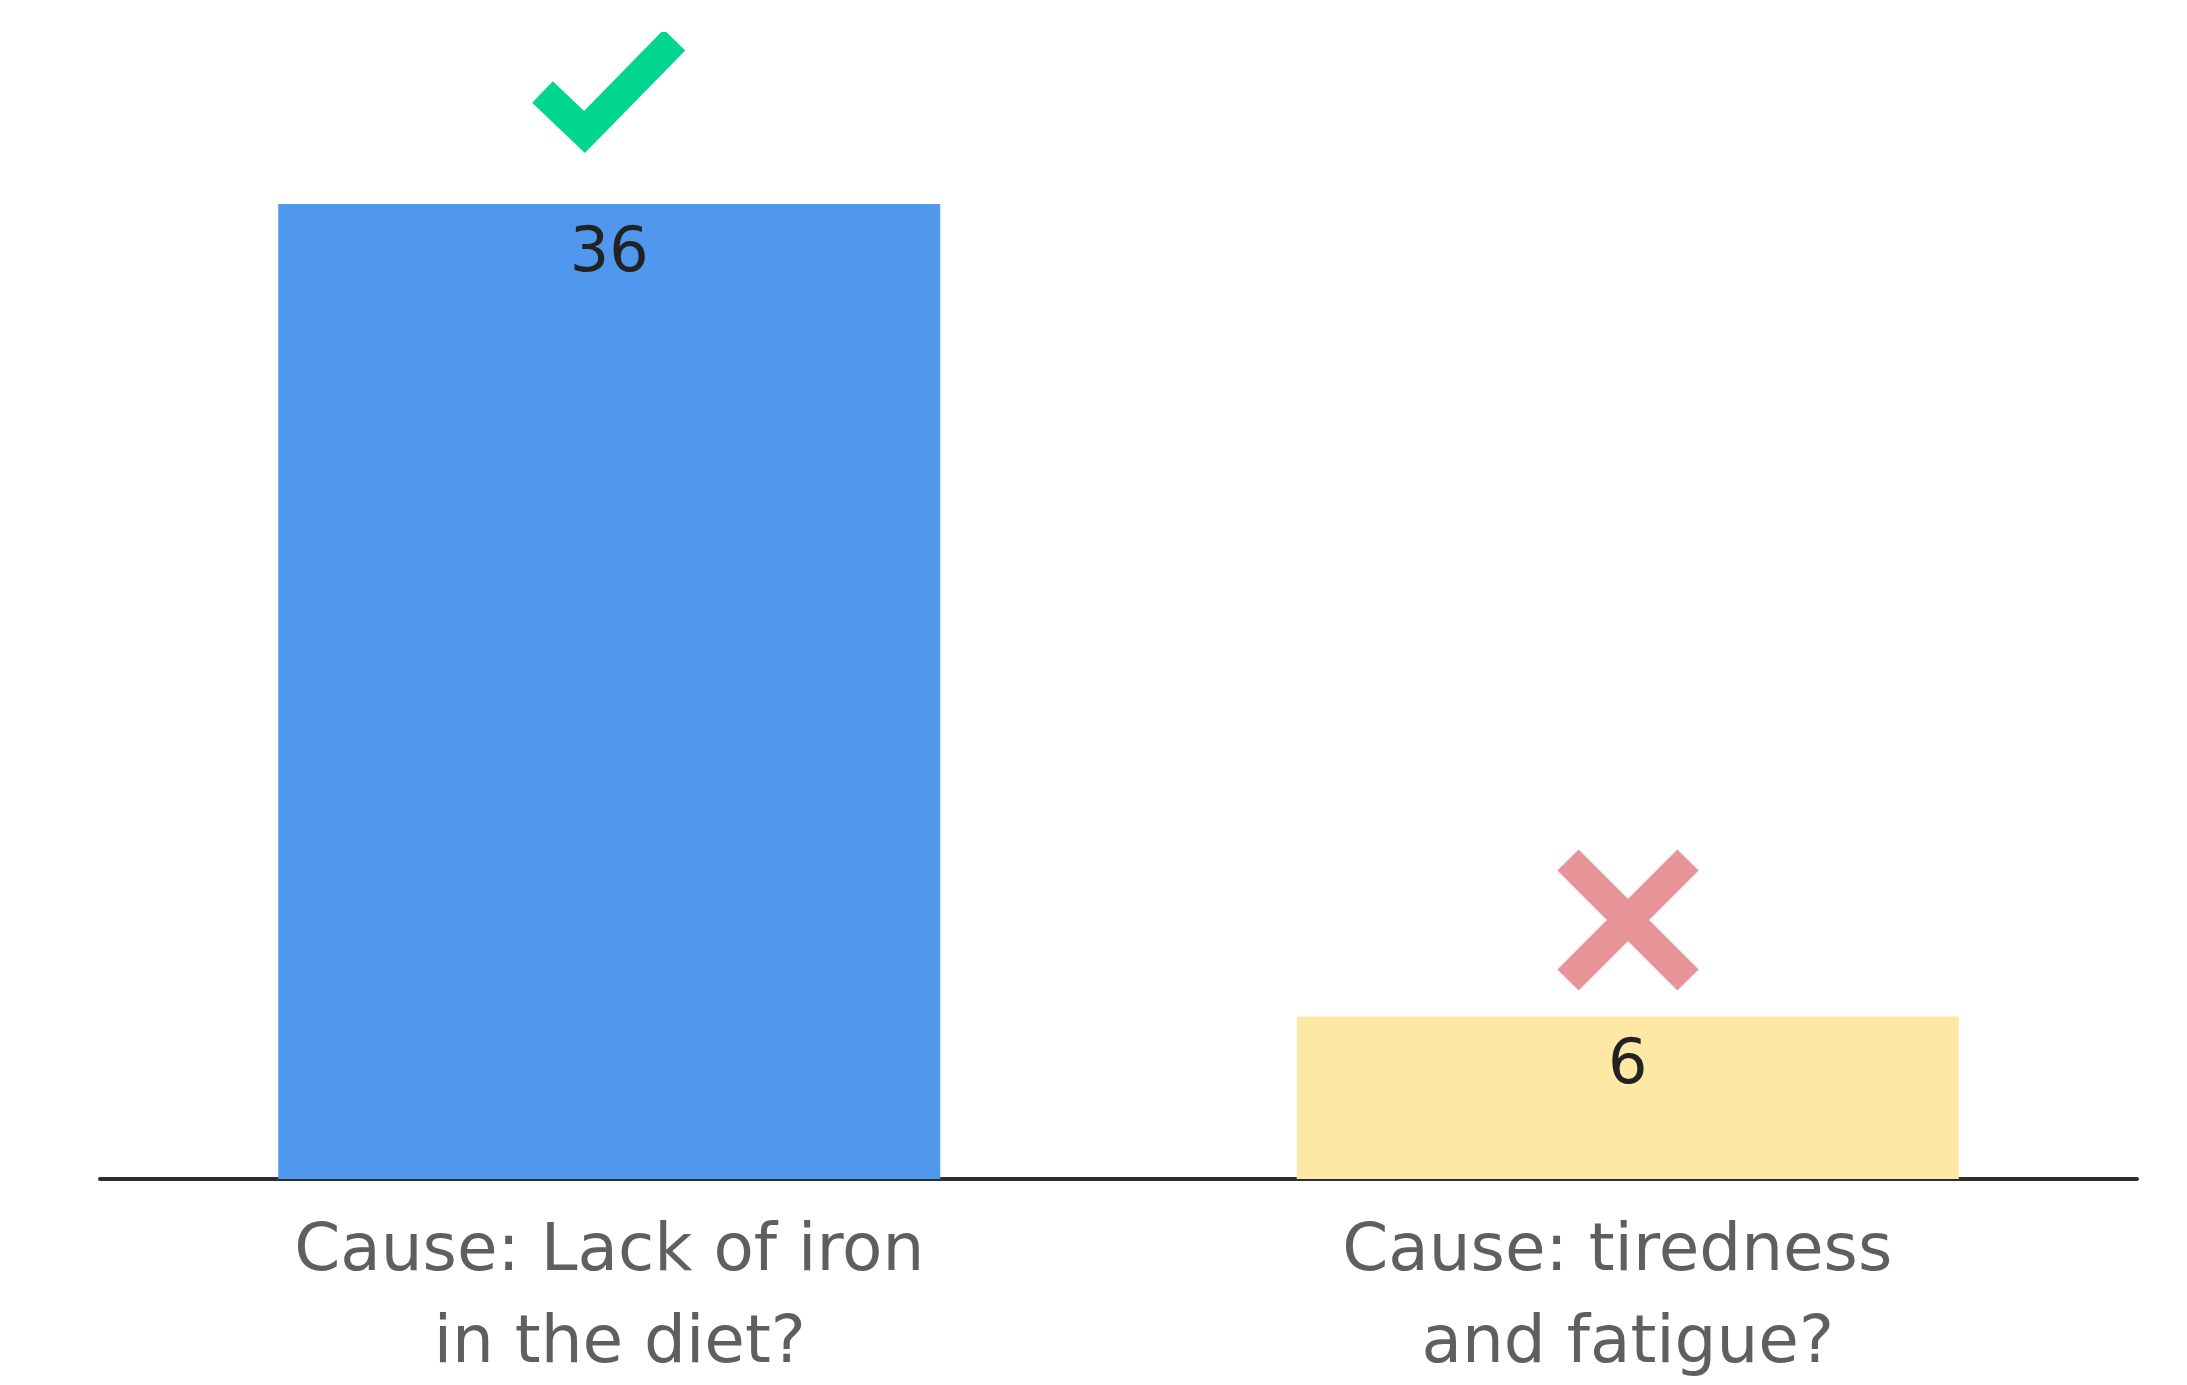 The width and height of the screenshot is (2187, 1385). What do you see at coordinates (1628, 1293) in the screenshot?
I see `x-tick-label: Cause: tiredness and fatigue?` at bounding box center [1628, 1293].